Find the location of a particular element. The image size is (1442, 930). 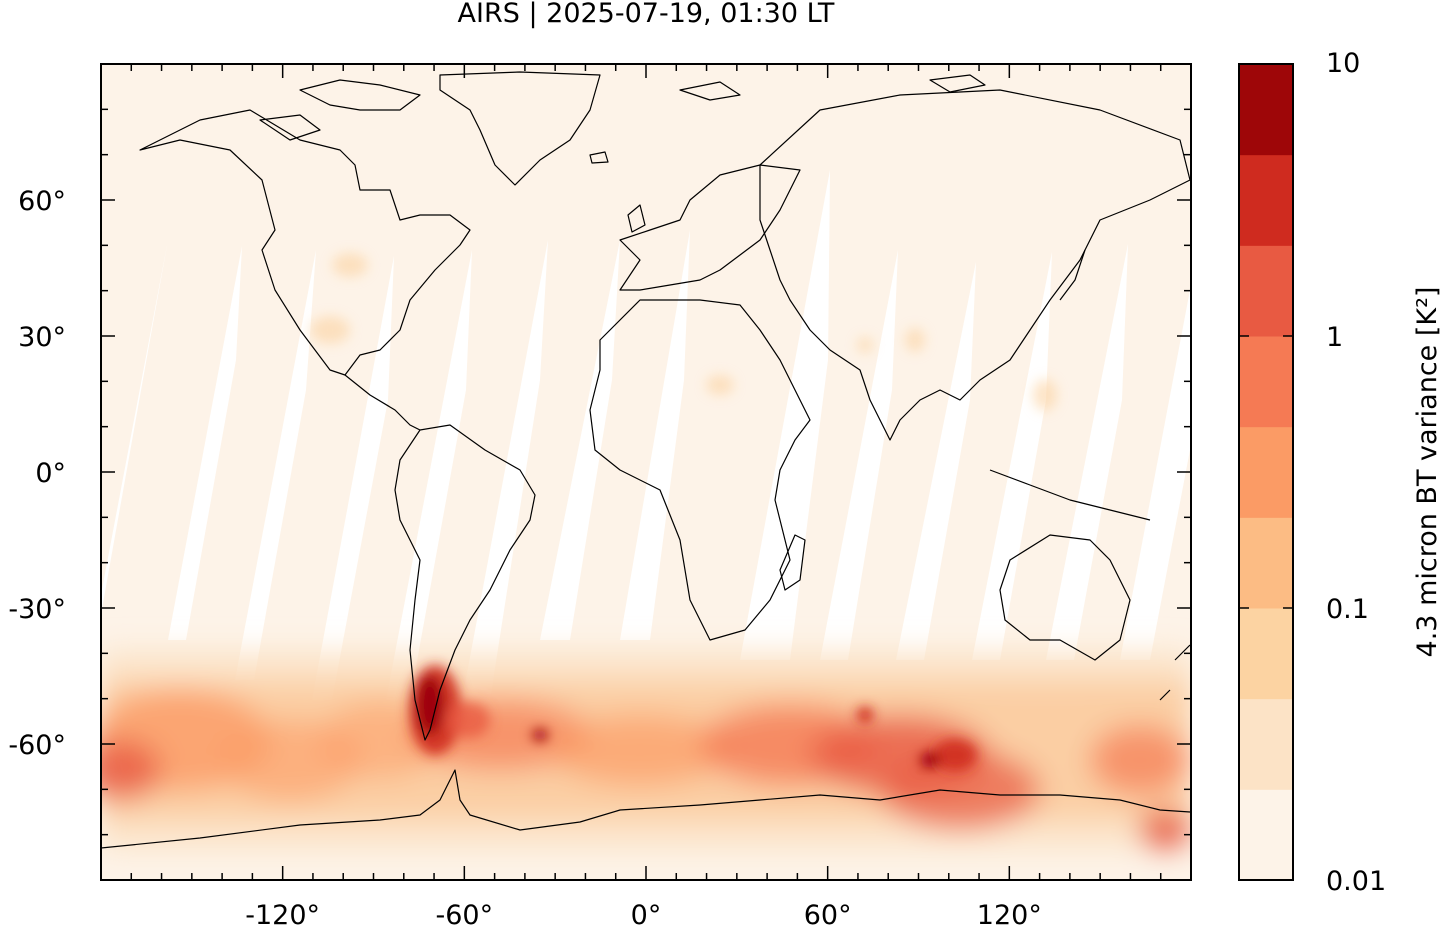

colorbar-tick-label: 0.1 is located at coordinates (1347, 609).